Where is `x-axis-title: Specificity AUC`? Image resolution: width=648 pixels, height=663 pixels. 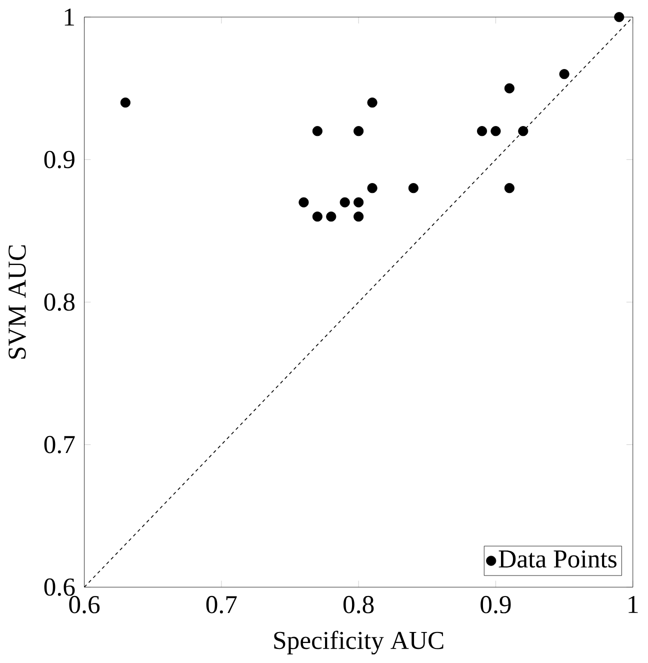 x-axis-title: Specificity AUC is located at coordinates (359, 642).